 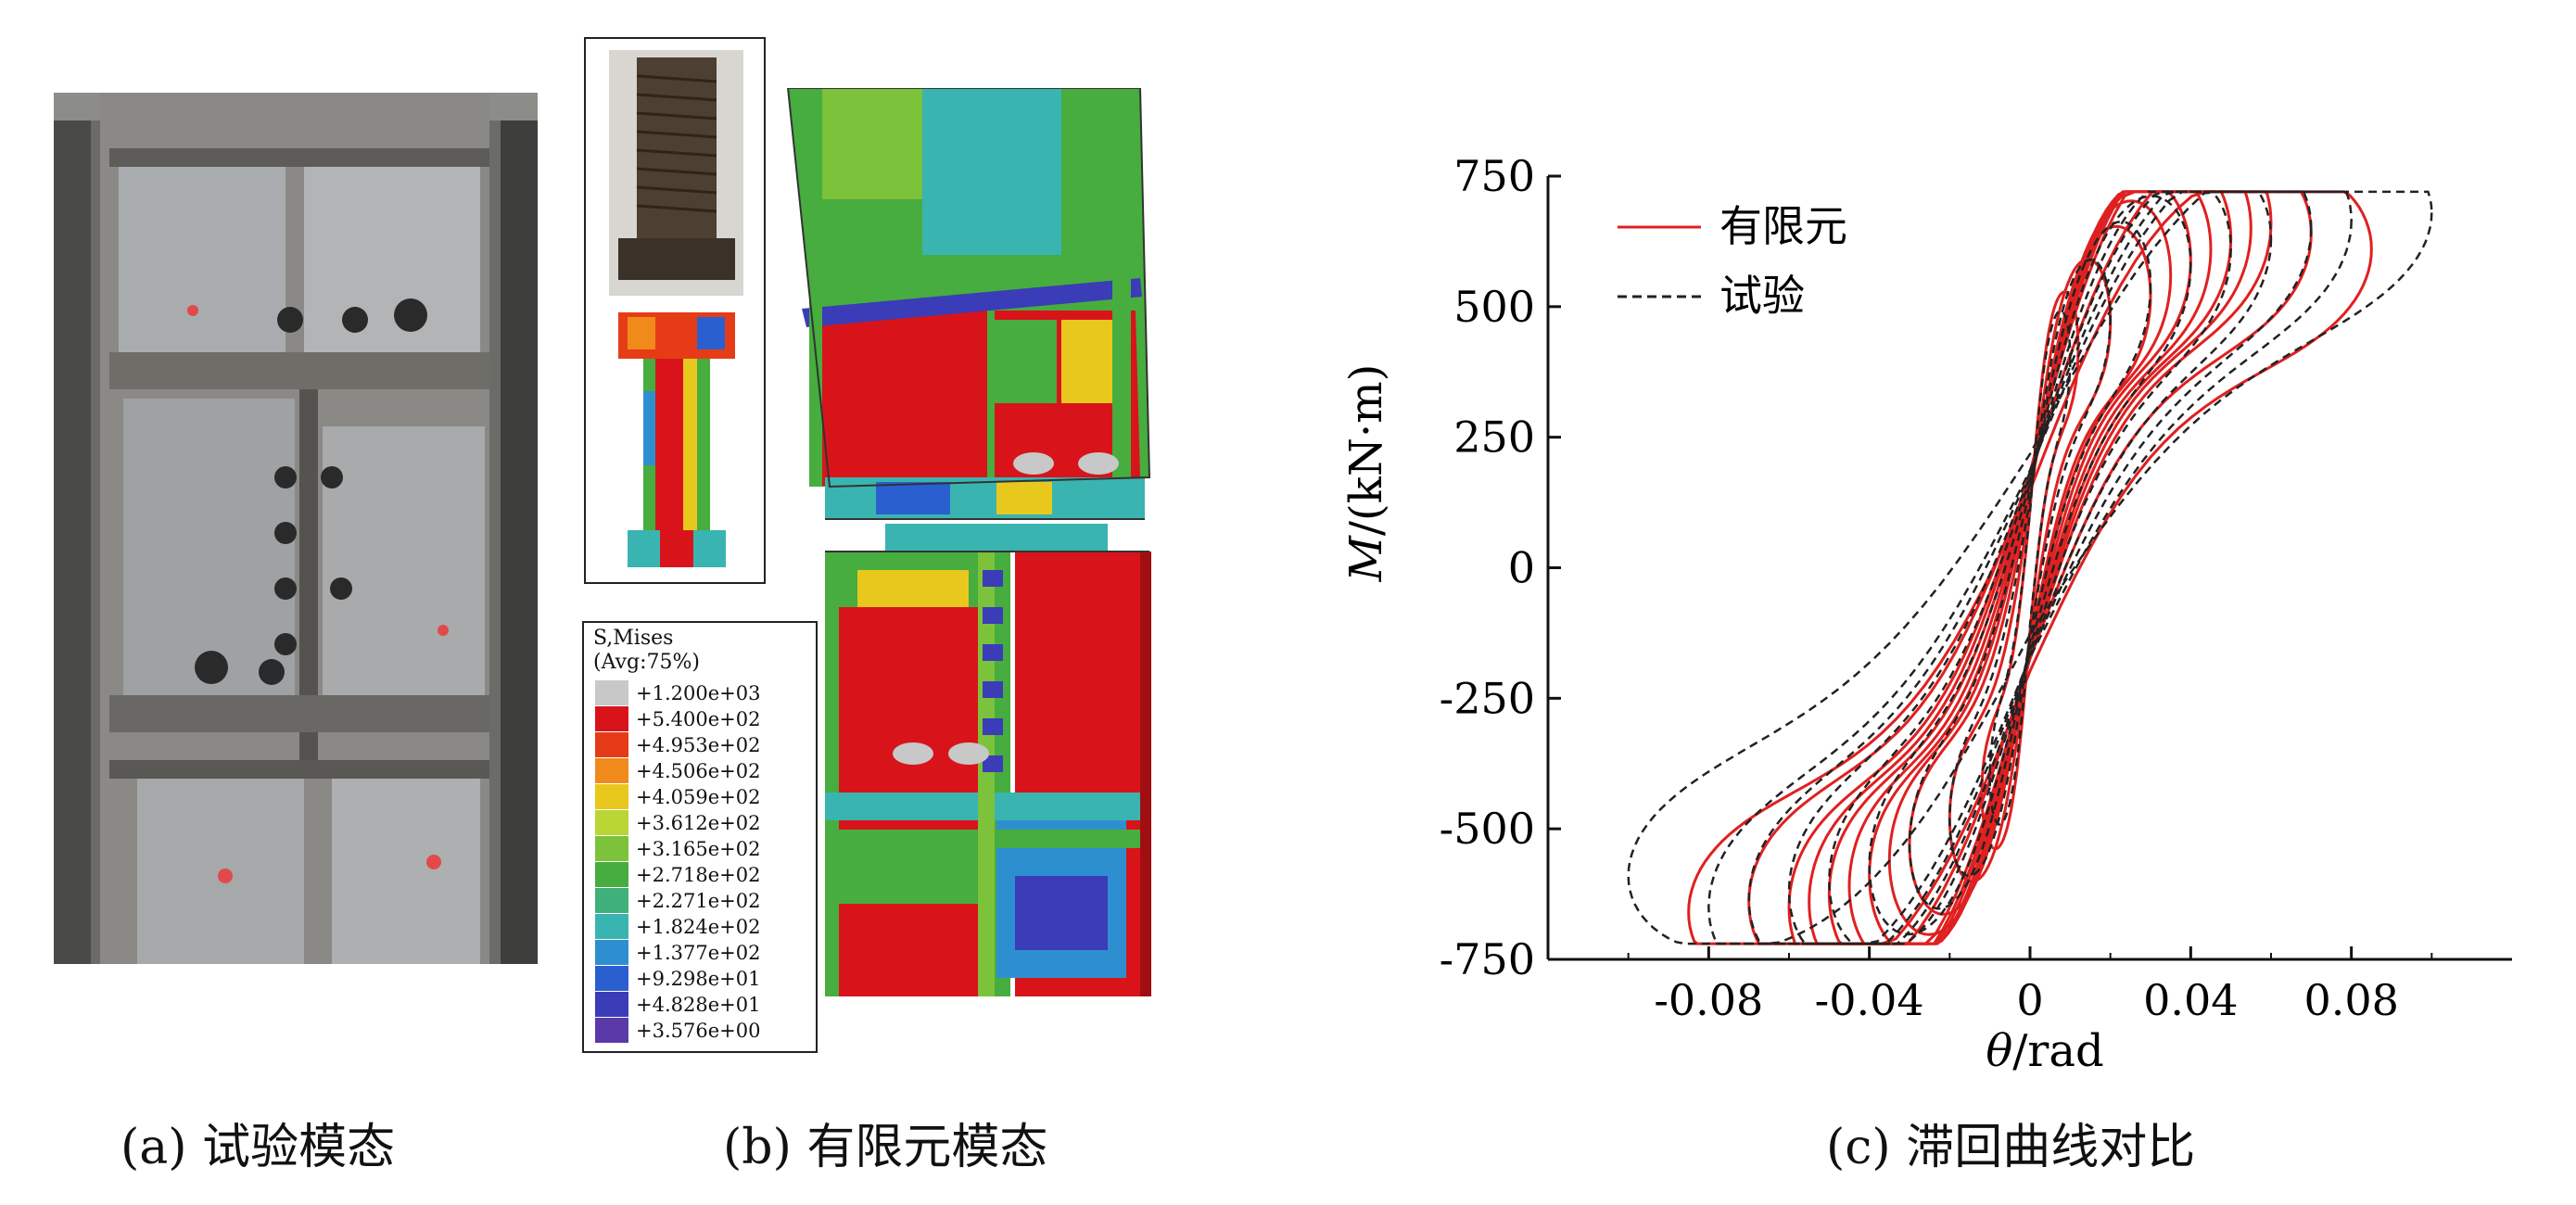 I want to click on legend-entry: +3.165e+02, so click(x=677, y=848).